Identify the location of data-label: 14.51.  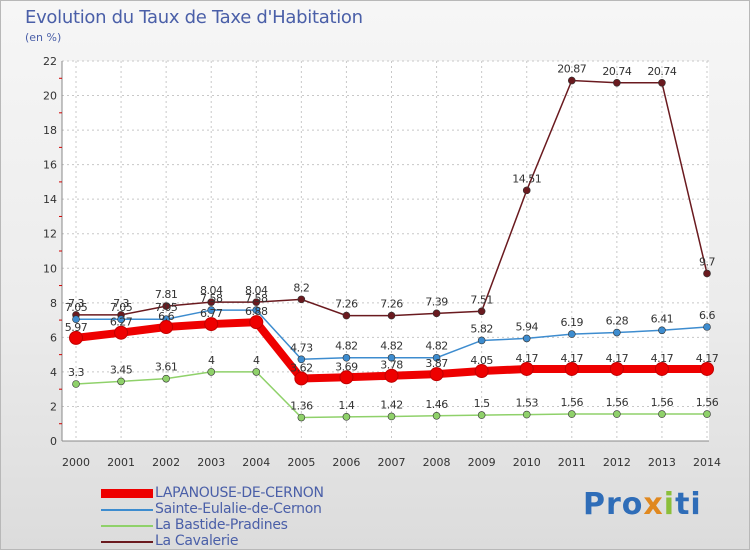
(526, 178).